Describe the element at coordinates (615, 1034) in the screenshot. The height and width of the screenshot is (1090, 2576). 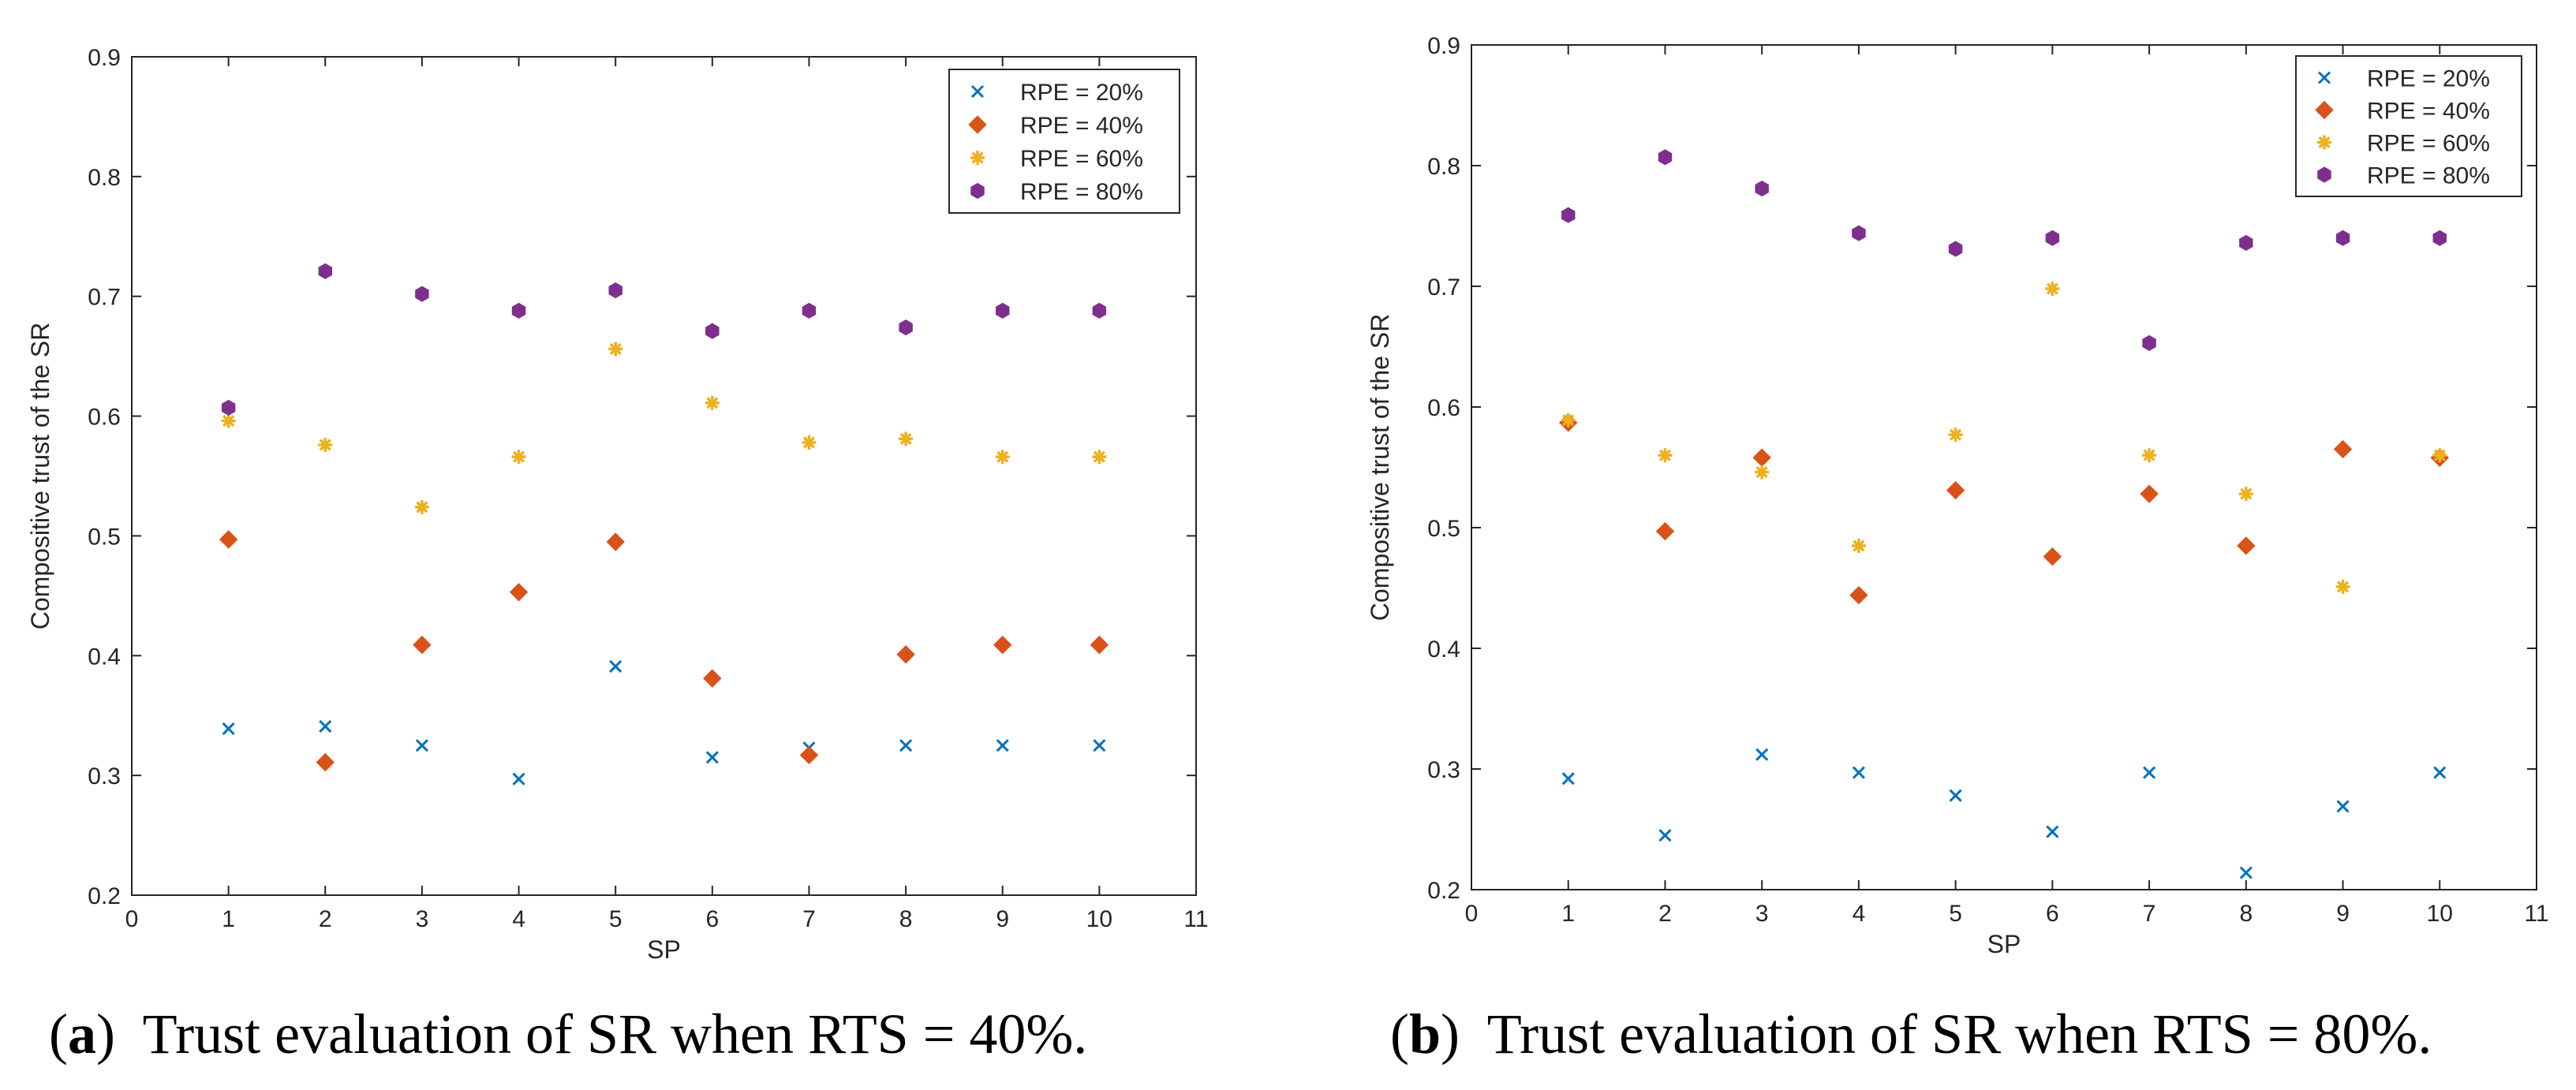
I see `caption-text: Trust evaluation of SR when RTS = 40%.` at that location.